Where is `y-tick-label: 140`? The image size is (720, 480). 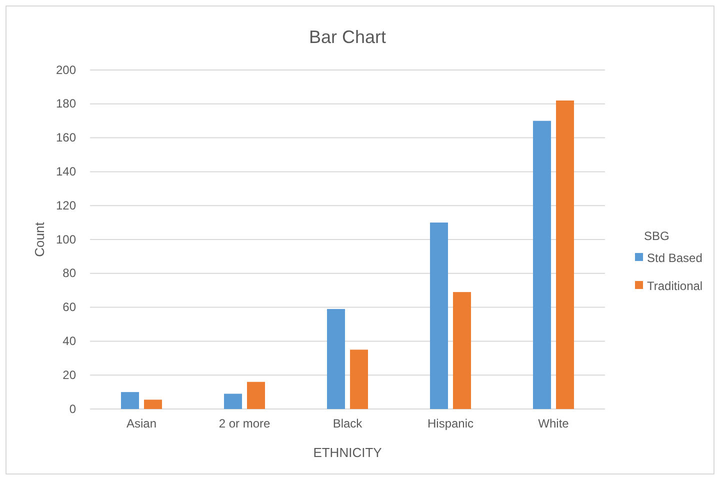 y-tick-label: 140 is located at coordinates (66, 171).